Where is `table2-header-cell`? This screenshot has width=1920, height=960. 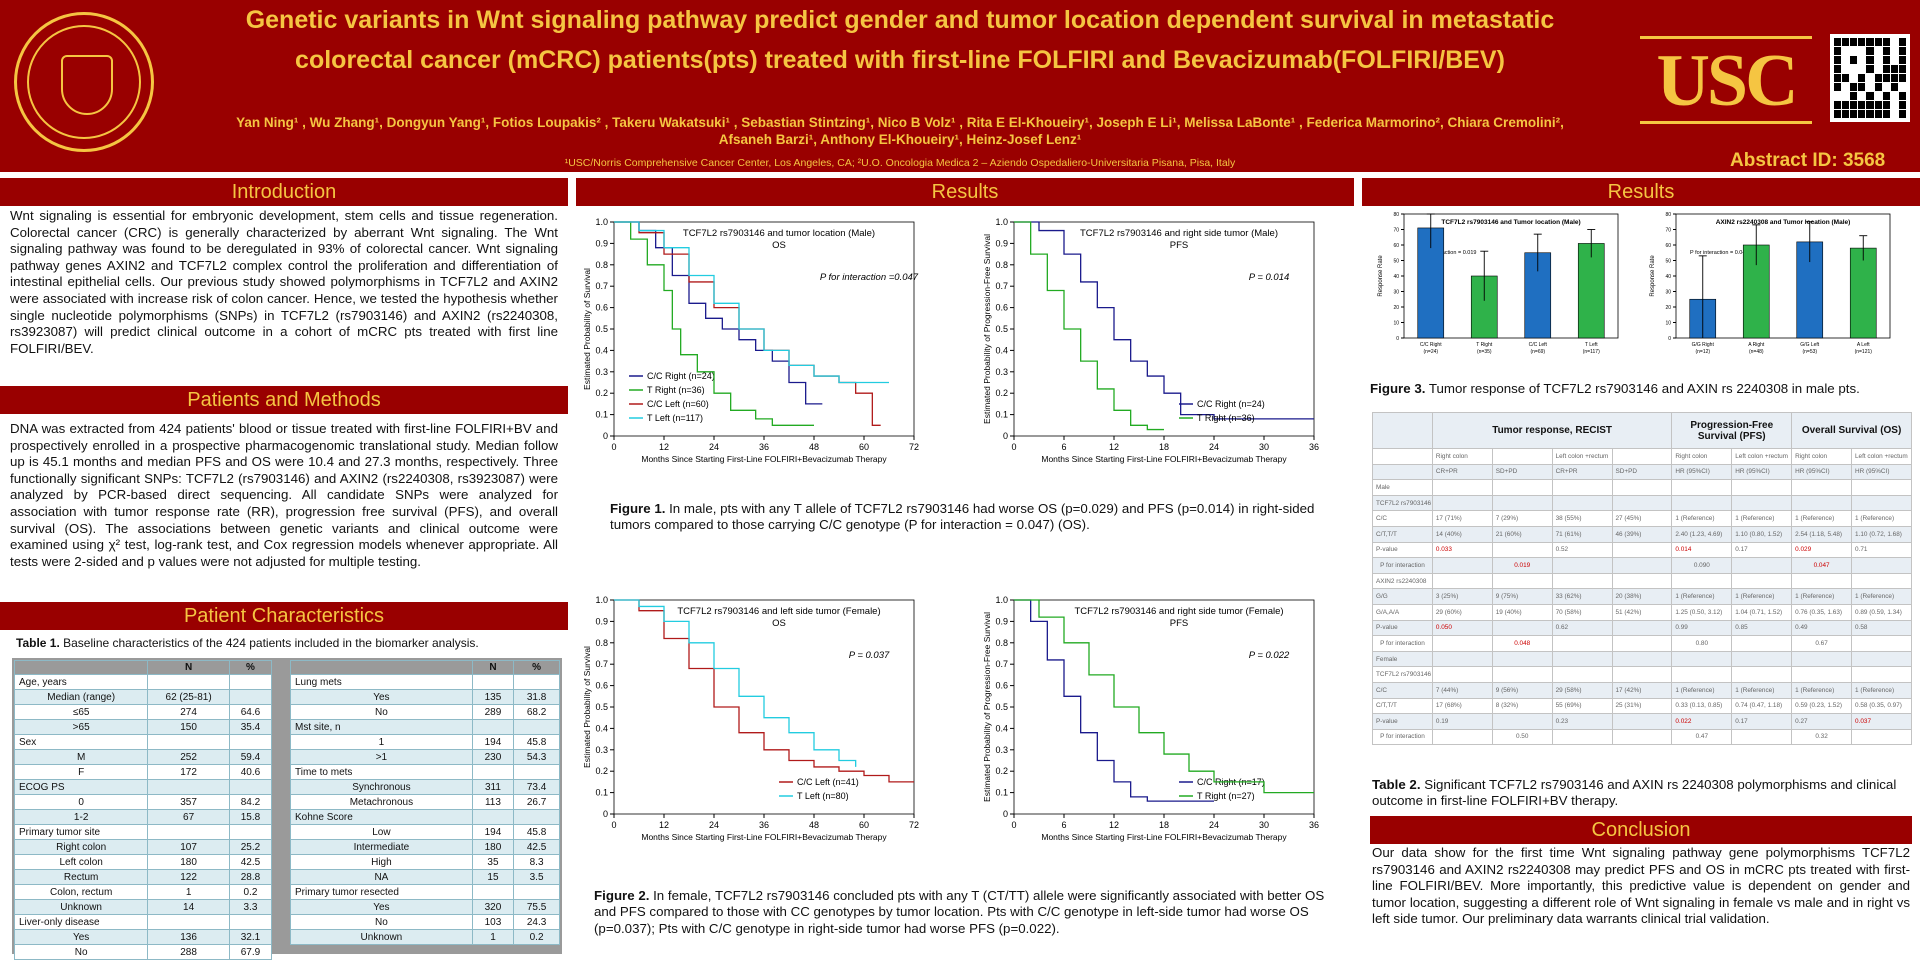 table2-header-cell is located at coordinates (1402, 430).